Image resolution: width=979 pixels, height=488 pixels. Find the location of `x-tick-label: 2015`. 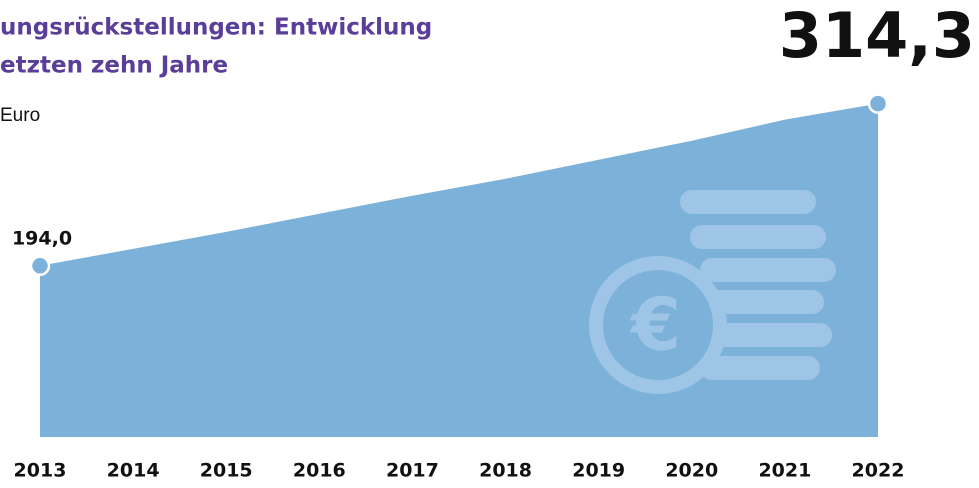

x-tick-label: 2015 is located at coordinates (226, 471).